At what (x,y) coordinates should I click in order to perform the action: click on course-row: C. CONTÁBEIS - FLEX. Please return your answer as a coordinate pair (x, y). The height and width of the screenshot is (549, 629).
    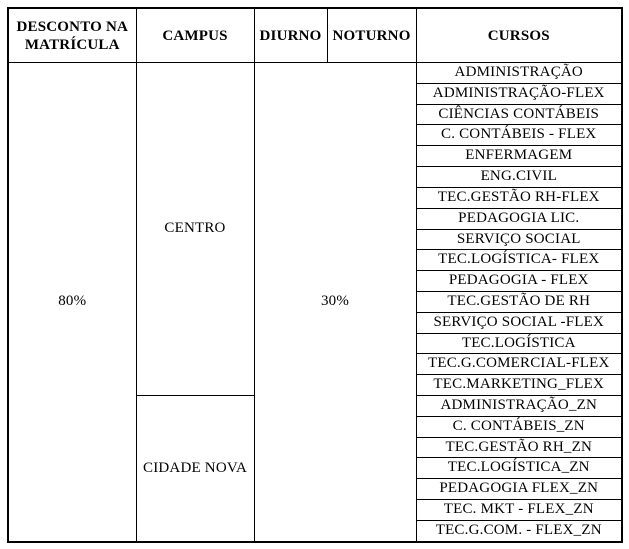
    Looking at the image, I should click on (315, 135).